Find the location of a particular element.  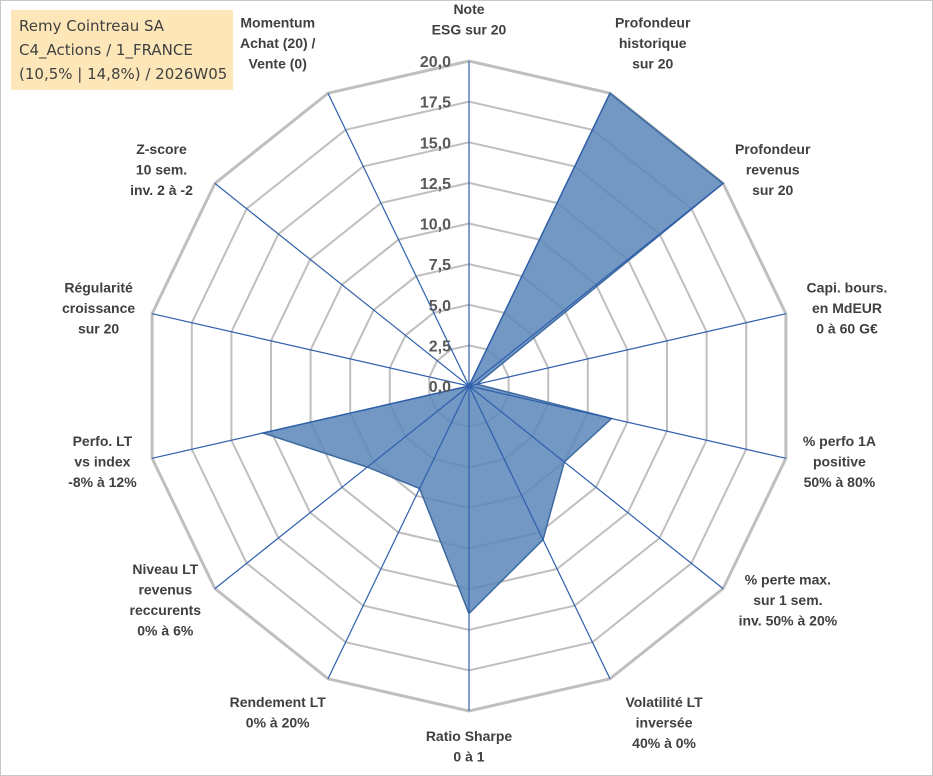

axis-label: Volatilité LT inversée 40% à 0% is located at coordinates (664, 722).